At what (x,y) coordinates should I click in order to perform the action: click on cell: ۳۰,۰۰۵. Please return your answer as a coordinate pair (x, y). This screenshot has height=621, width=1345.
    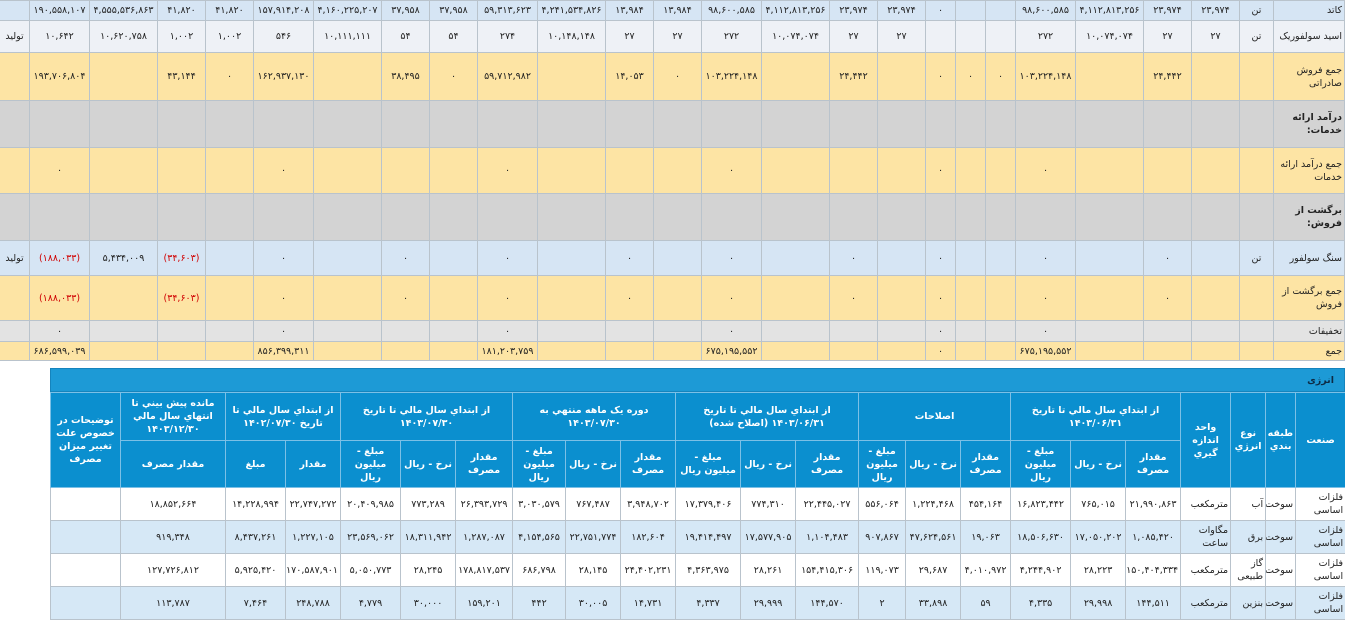
    Looking at the image, I should click on (593, 603).